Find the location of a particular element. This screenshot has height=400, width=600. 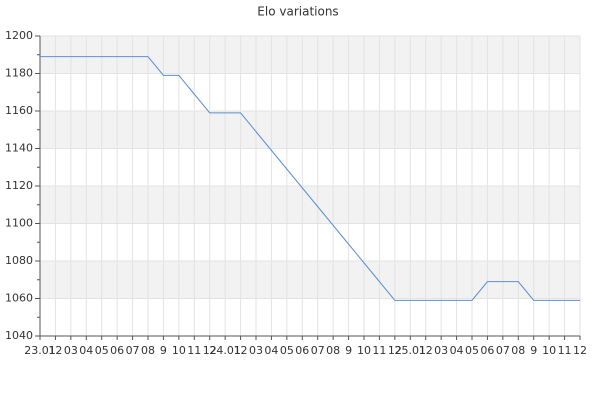

y-tick-label: 1120 is located at coordinates (19, 185).